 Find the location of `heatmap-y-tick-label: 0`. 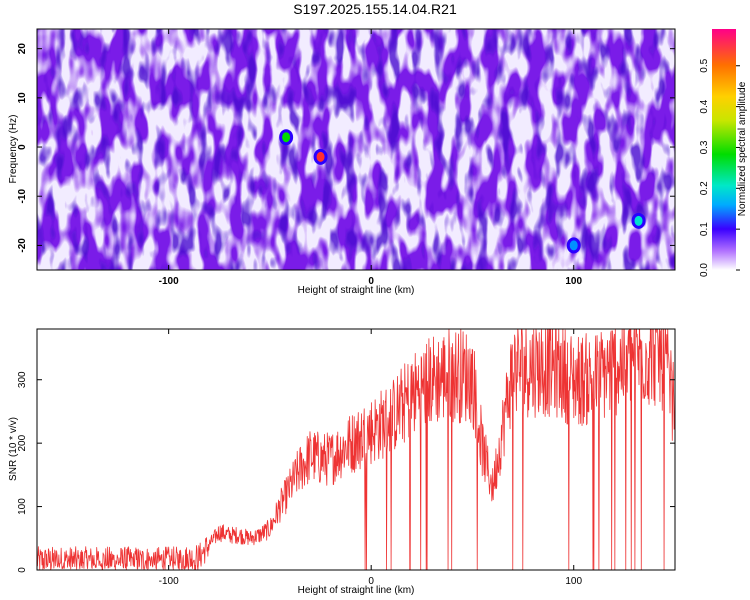

heatmap-y-tick-label: 0 is located at coordinates (22, 147).